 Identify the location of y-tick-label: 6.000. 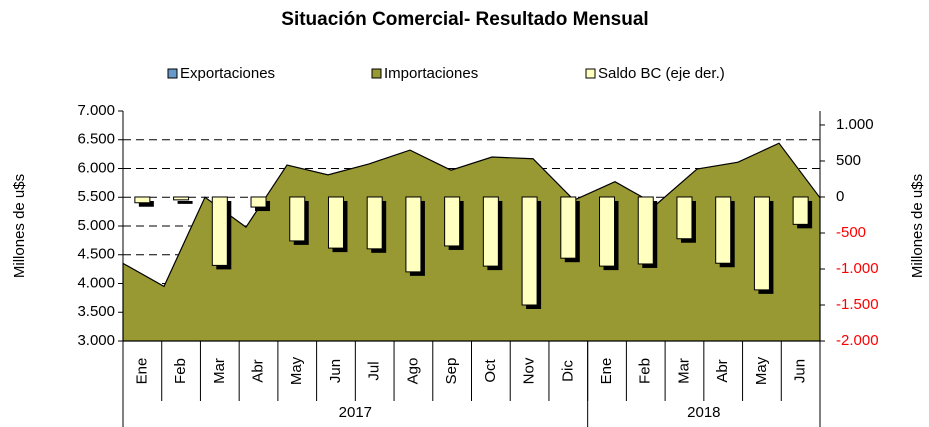
(96, 167).